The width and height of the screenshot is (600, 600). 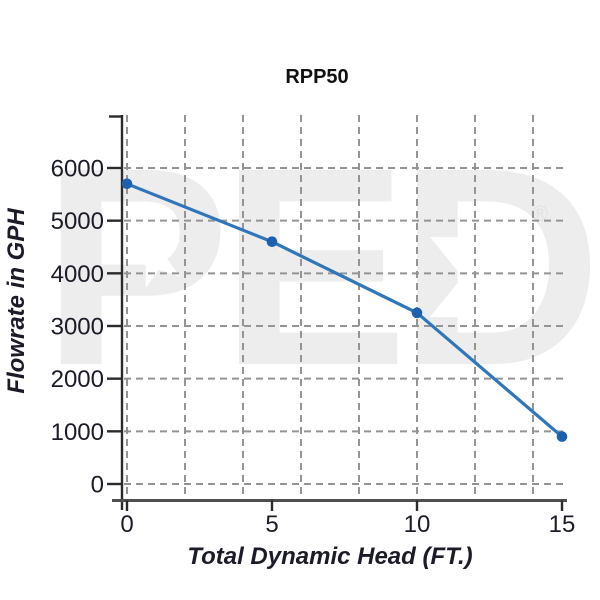 I want to click on chart-title: RPP50, so click(x=317, y=77).